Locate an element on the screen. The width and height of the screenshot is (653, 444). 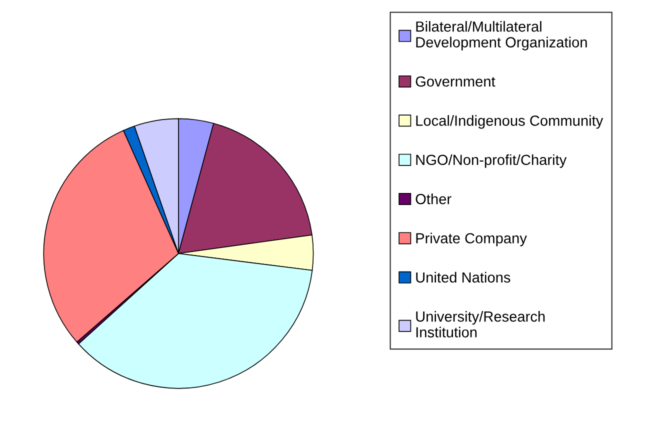
legend-label: United Nations is located at coordinates (463, 277).